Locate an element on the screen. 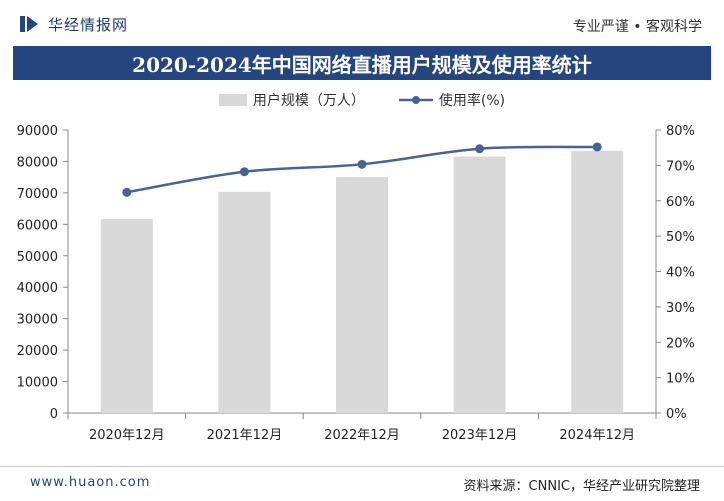 The width and height of the screenshot is (724, 501). y-right-tick-label: 60% is located at coordinates (680, 202).